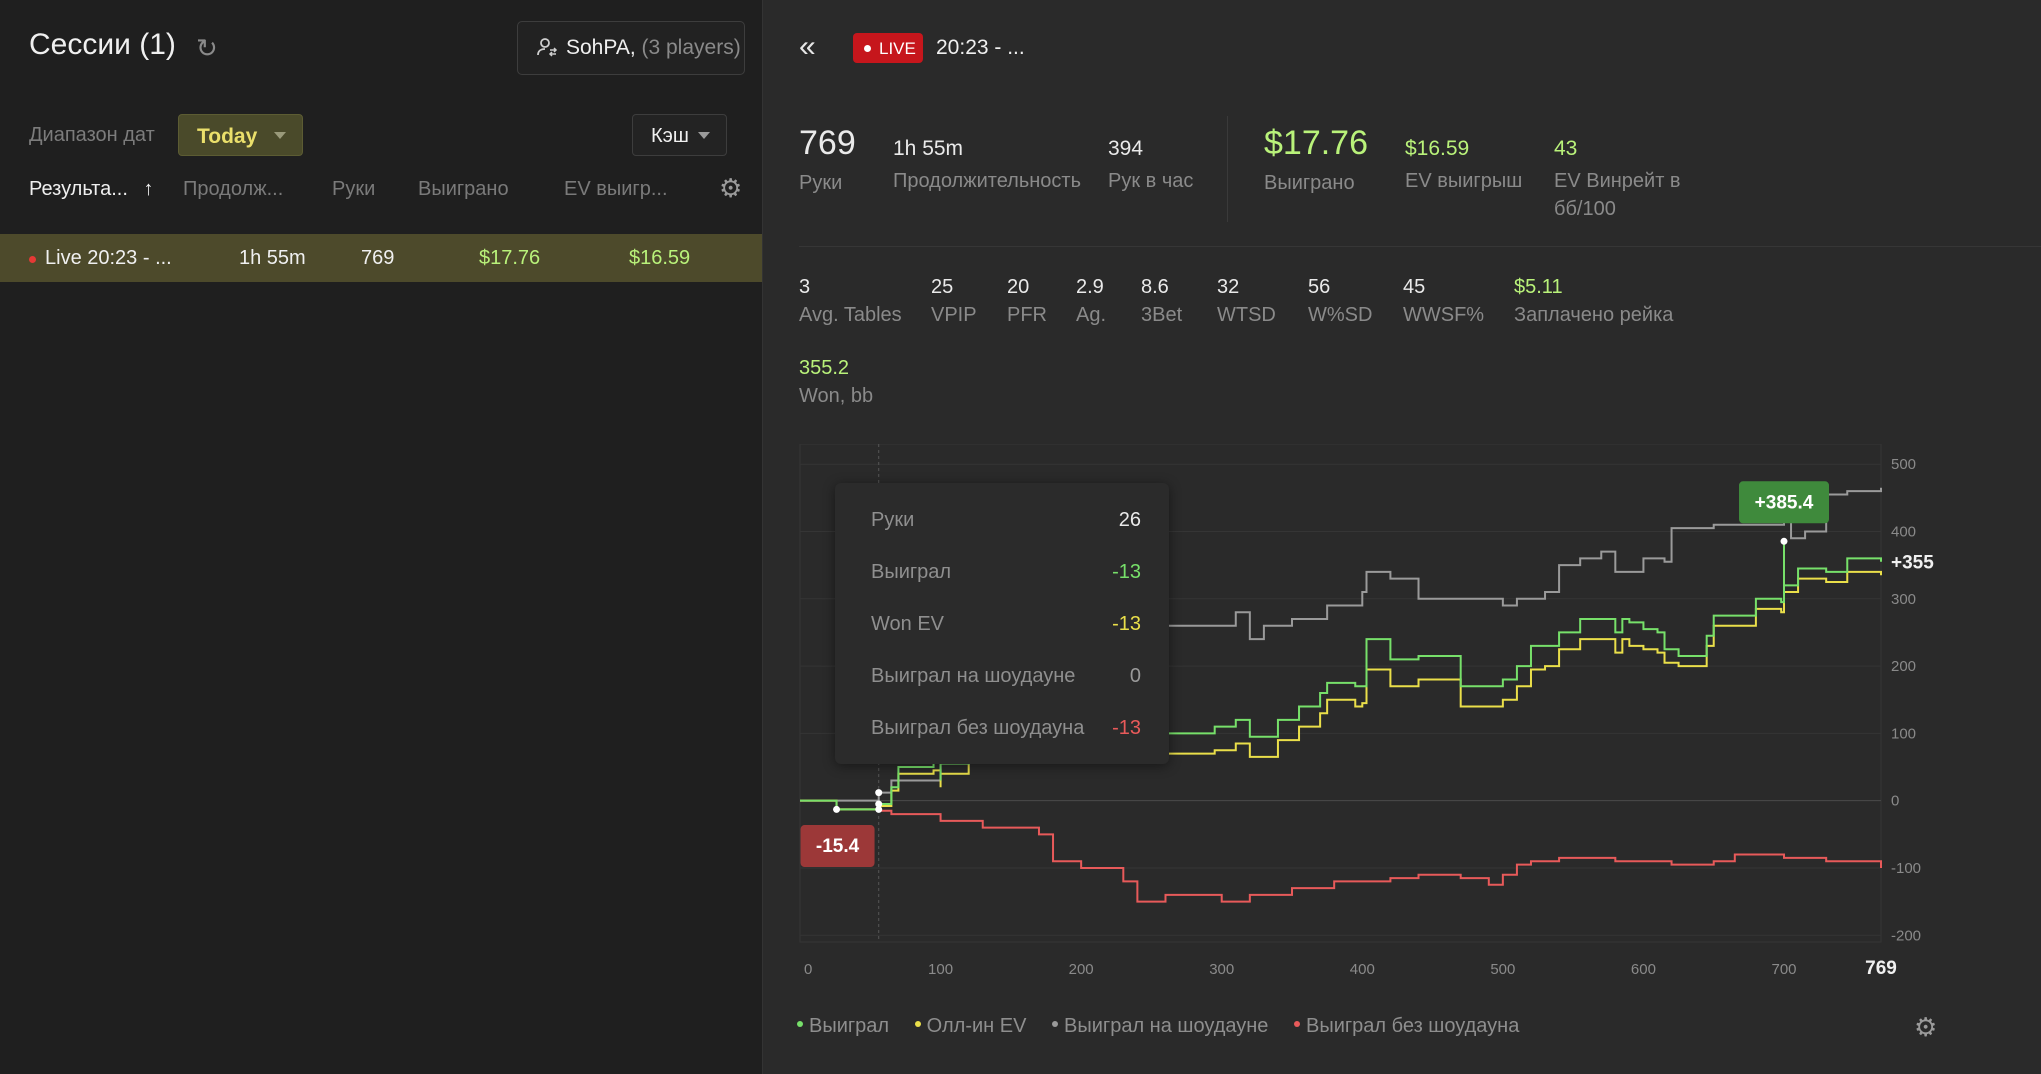 This screenshot has width=2041, height=1074. What do you see at coordinates (102, 44) in the screenshot?
I see `page-title: Сессии (1)` at bounding box center [102, 44].